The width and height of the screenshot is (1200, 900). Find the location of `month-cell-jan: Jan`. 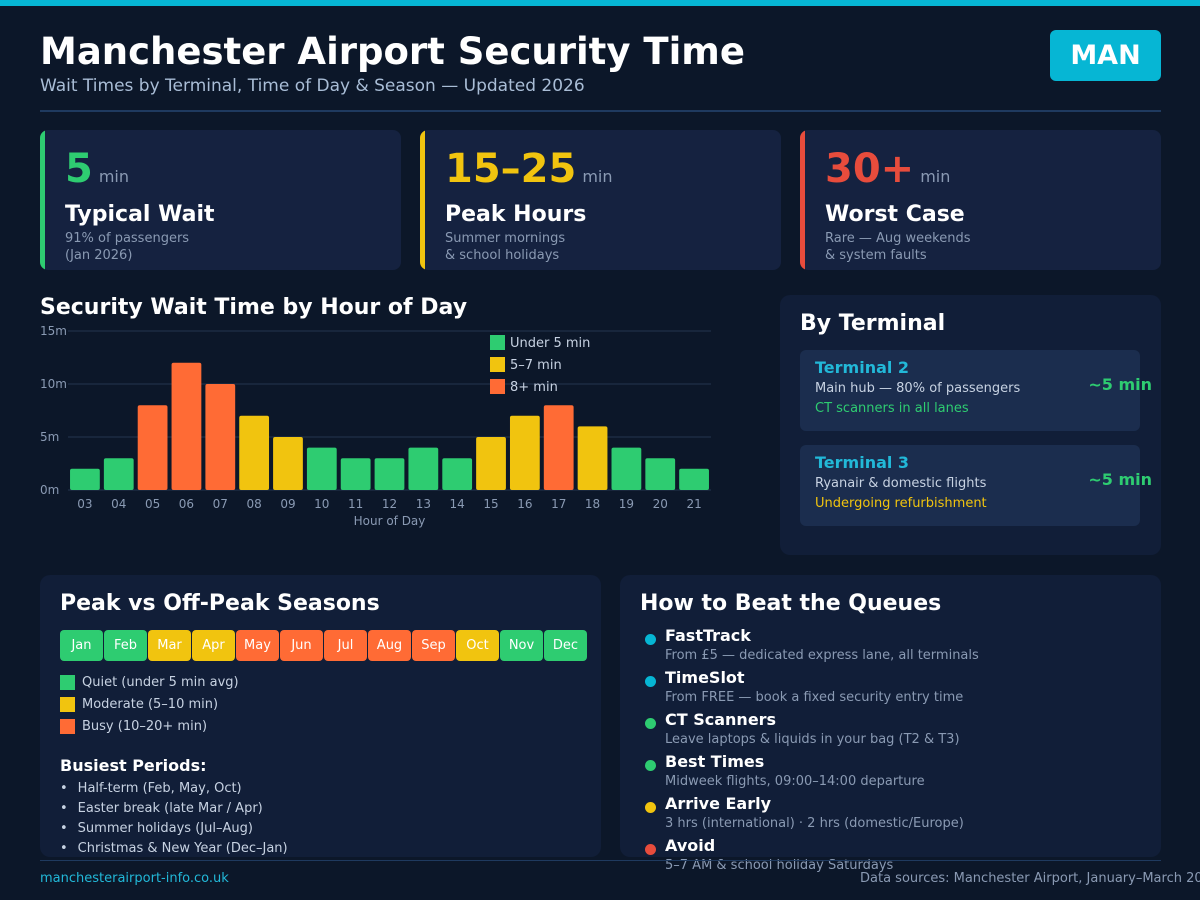

month-cell-jan: Jan is located at coordinates (81, 645).